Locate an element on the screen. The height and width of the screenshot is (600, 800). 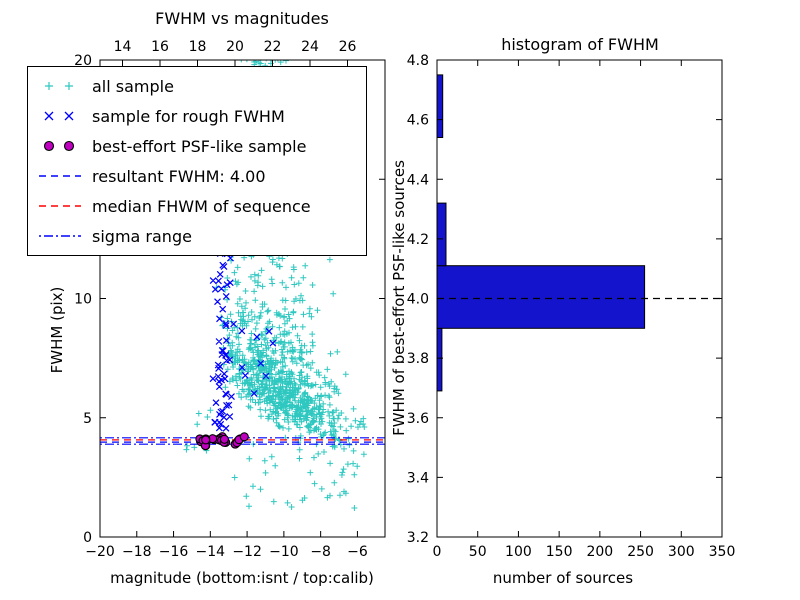
tick-label: 3.4 is located at coordinates (418, 478).